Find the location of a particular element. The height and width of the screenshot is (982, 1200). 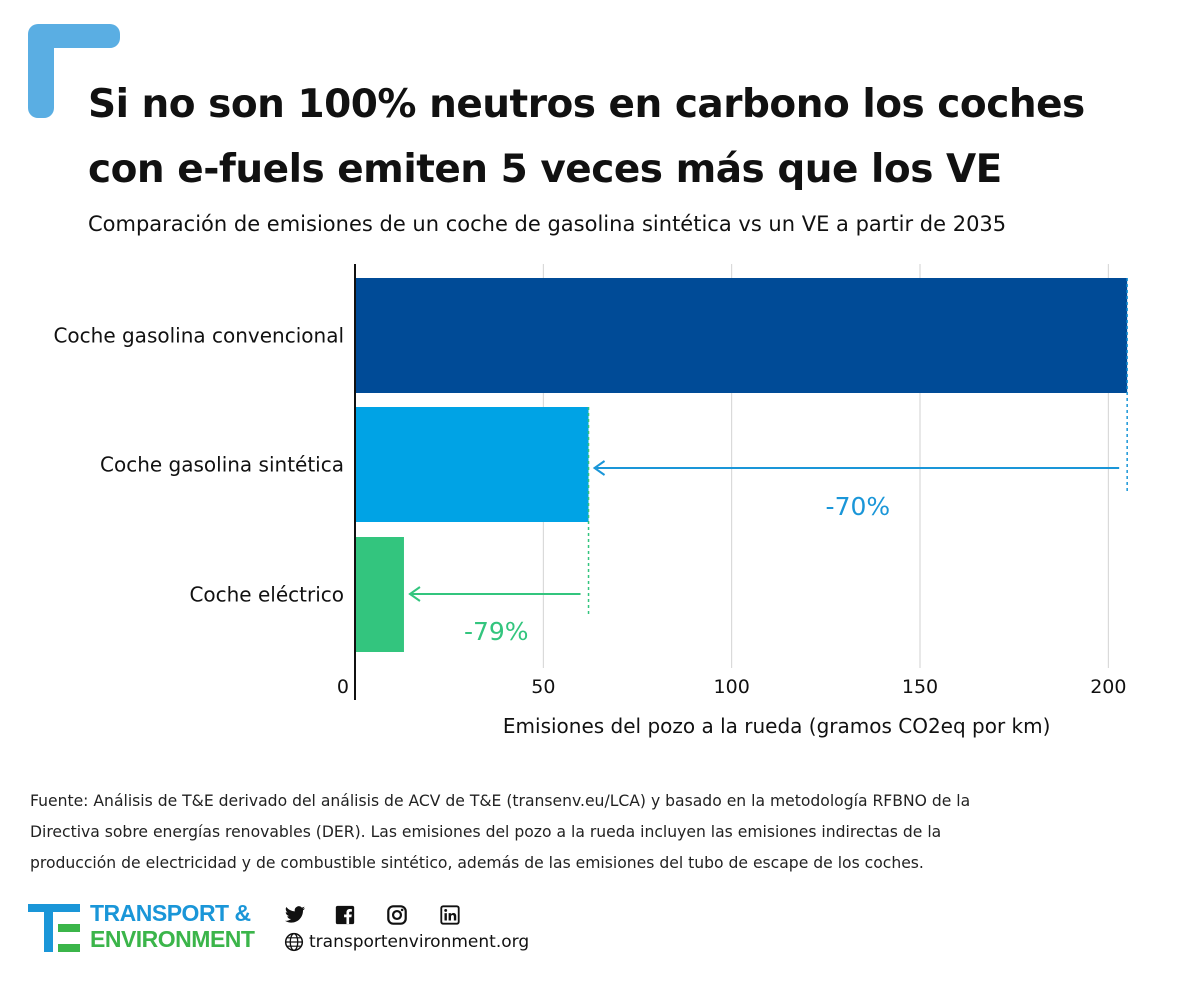

annotation-label-2: -79% is located at coordinates (496, 631).